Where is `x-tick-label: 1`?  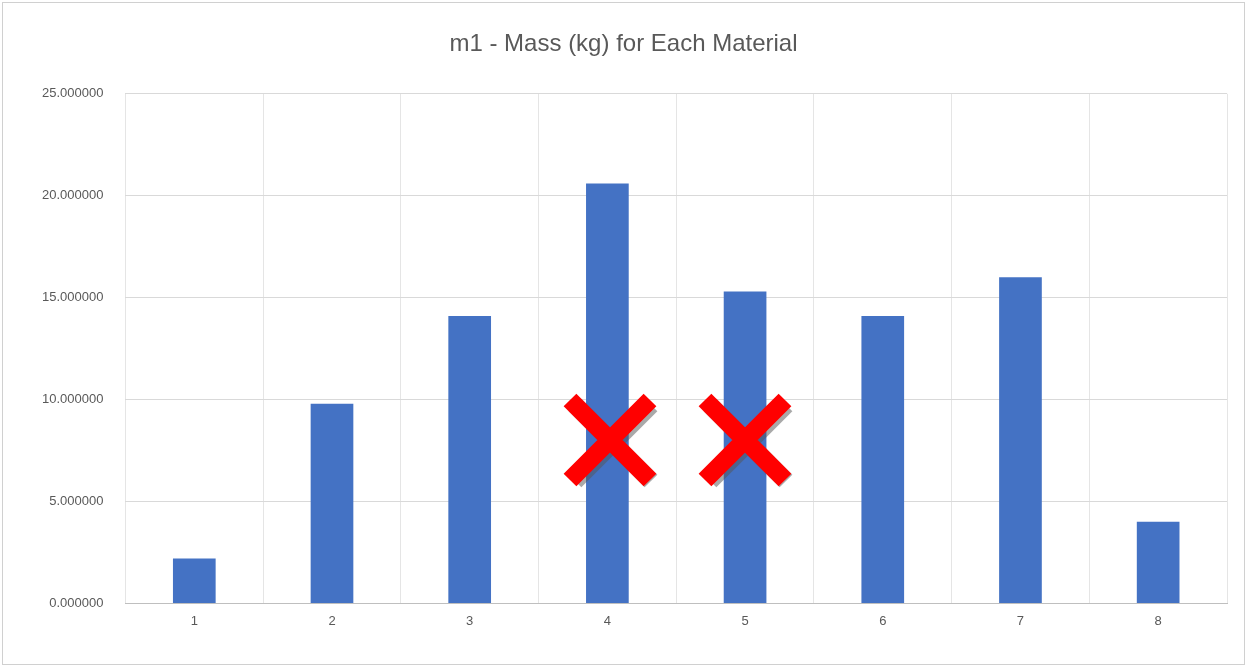
x-tick-label: 1 is located at coordinates (194, 620).